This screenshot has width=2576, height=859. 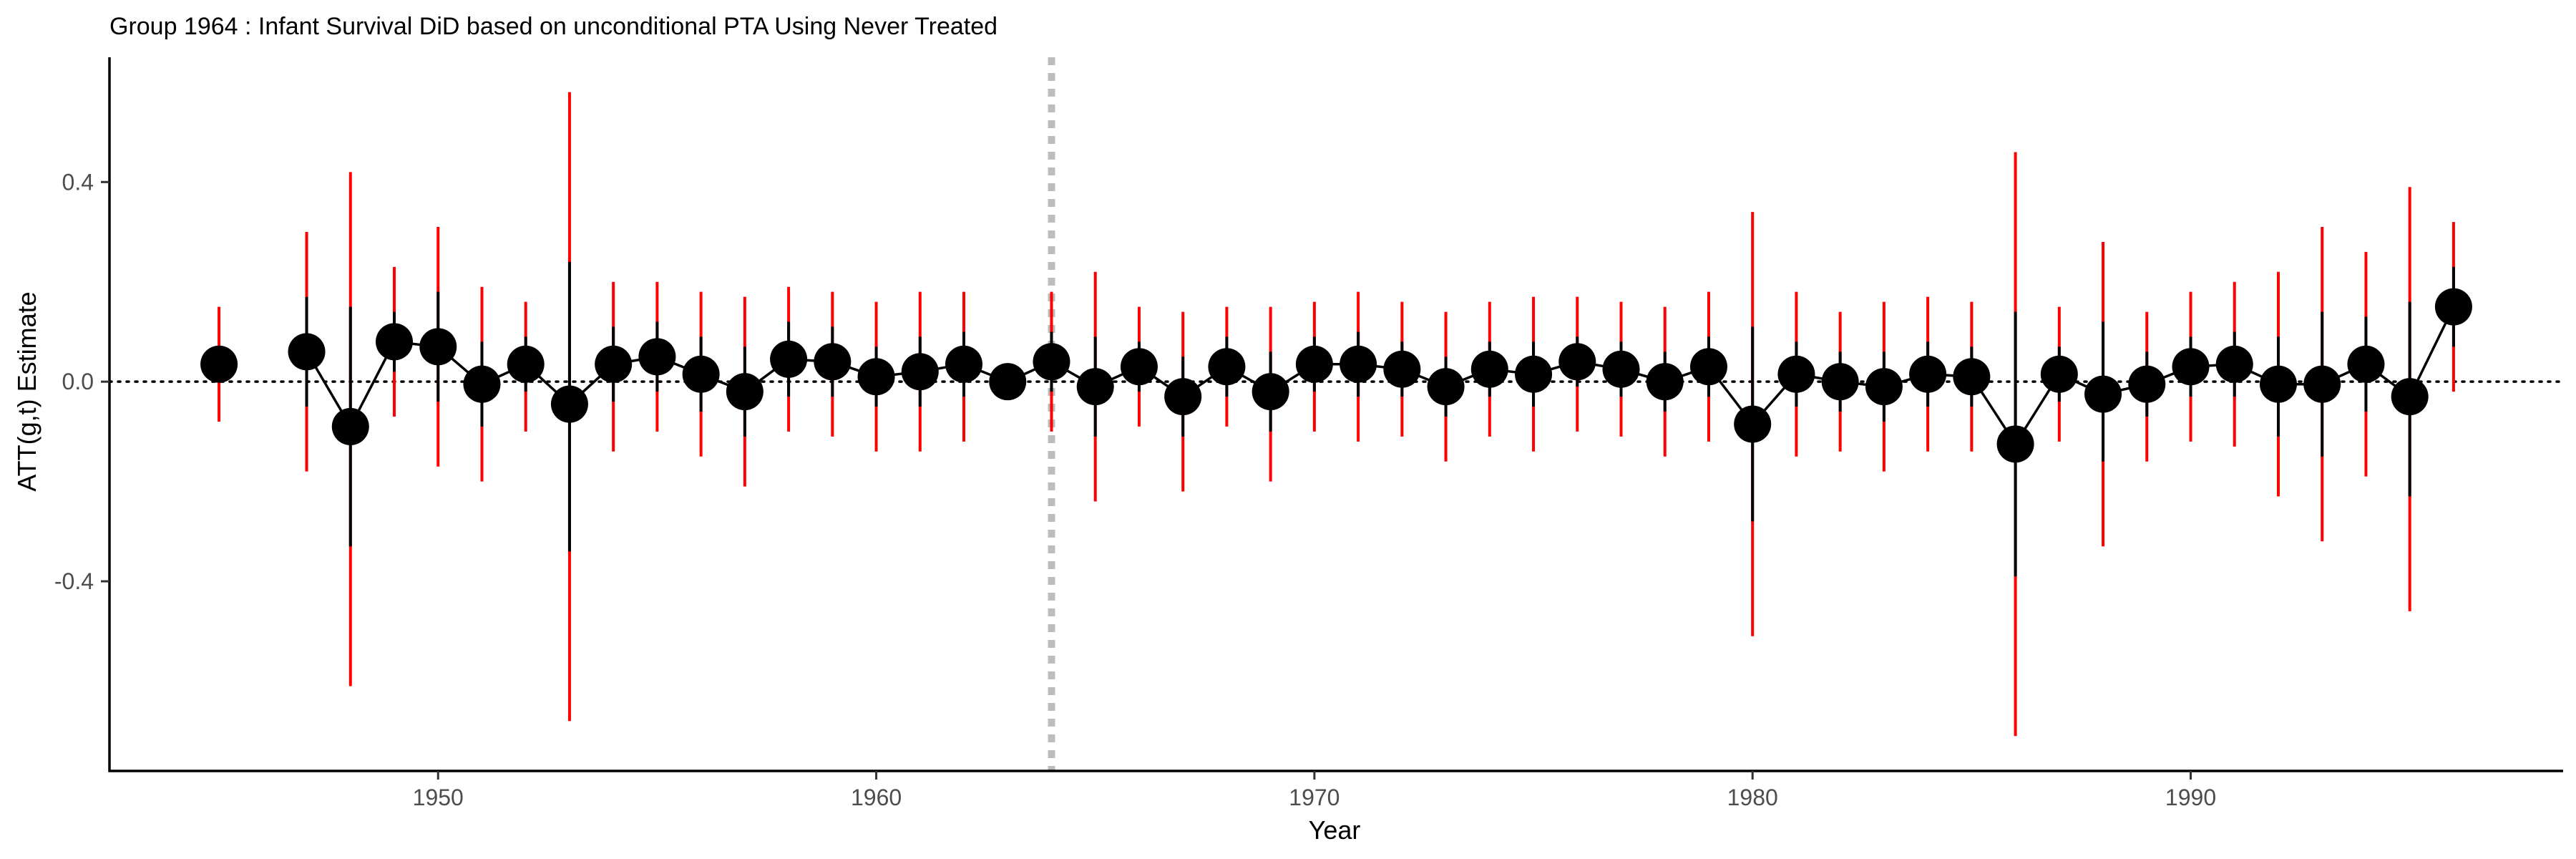 I want to click on point-1976, so click(x=1577, y=362).